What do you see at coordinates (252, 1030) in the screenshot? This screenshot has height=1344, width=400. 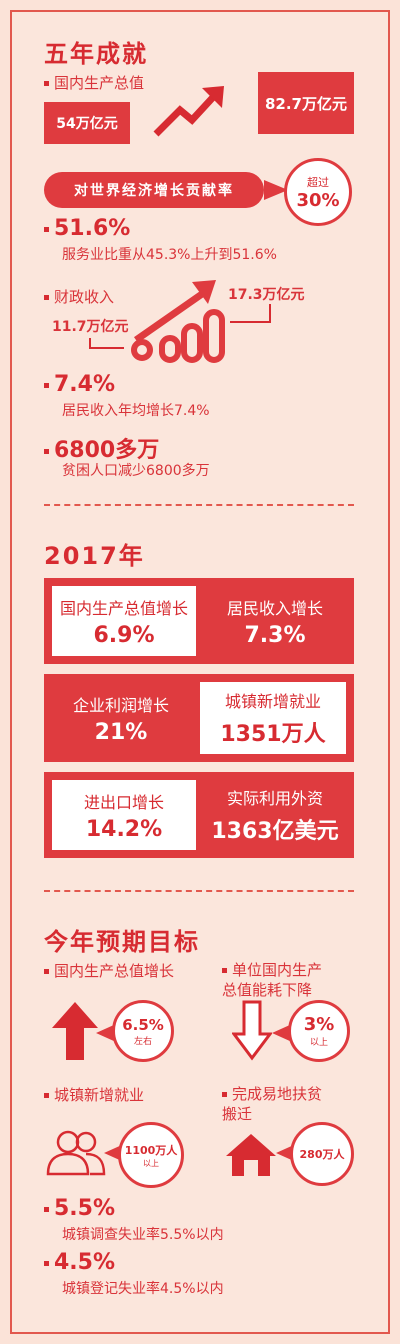 I see `arrow-down-icon` at bounding box center [252, 1030].